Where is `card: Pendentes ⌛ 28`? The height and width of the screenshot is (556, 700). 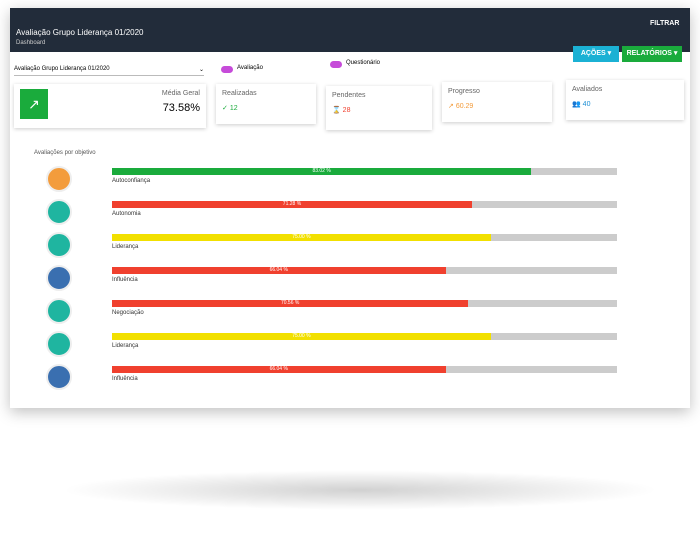 card: Pendentes ⌛ 28 is located at coordinates (379, 108).